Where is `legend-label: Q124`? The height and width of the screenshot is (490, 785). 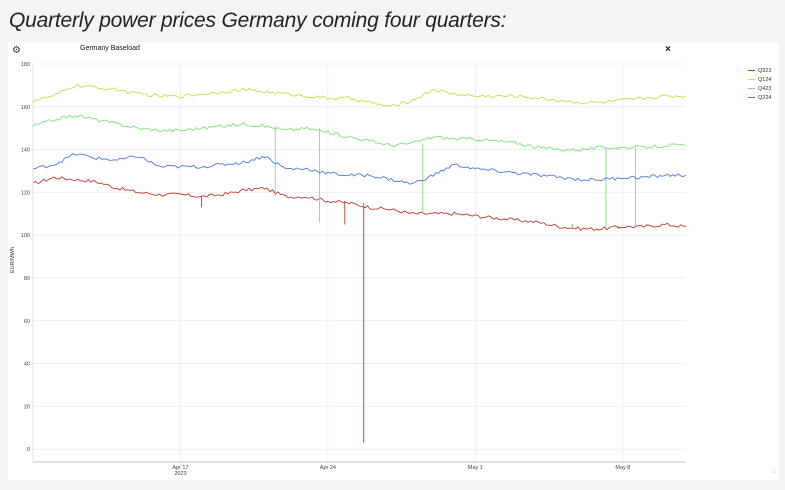 legend-label: Q124 is located at coordinates (765, 79).